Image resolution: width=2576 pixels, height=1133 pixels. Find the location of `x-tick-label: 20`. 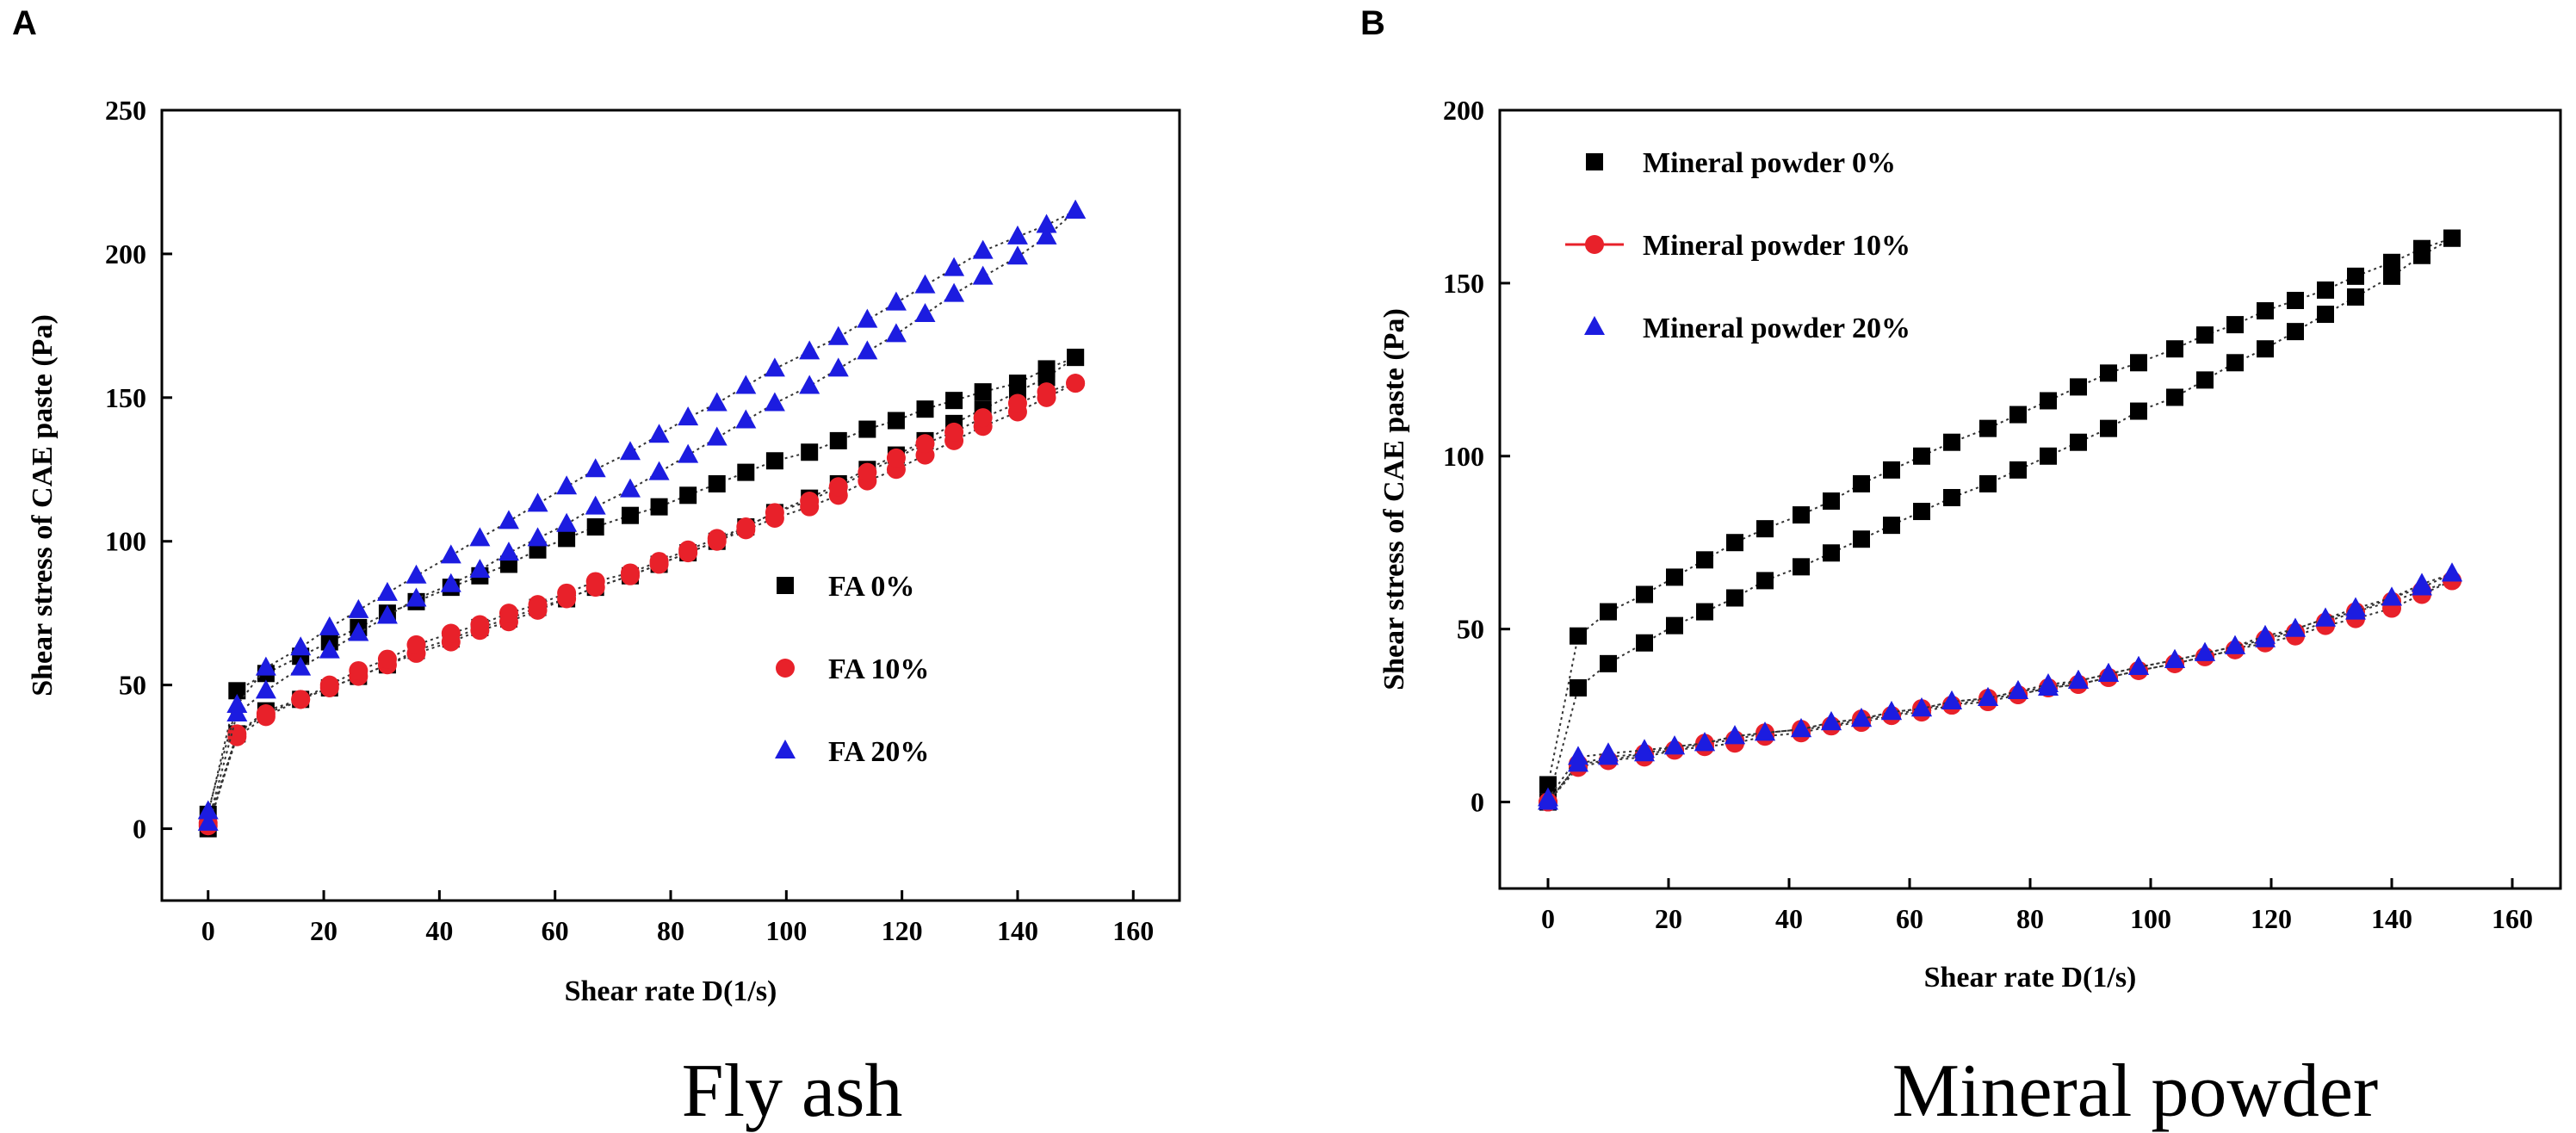

x-tick-label: 20 is located at coordinates (1669, 918).